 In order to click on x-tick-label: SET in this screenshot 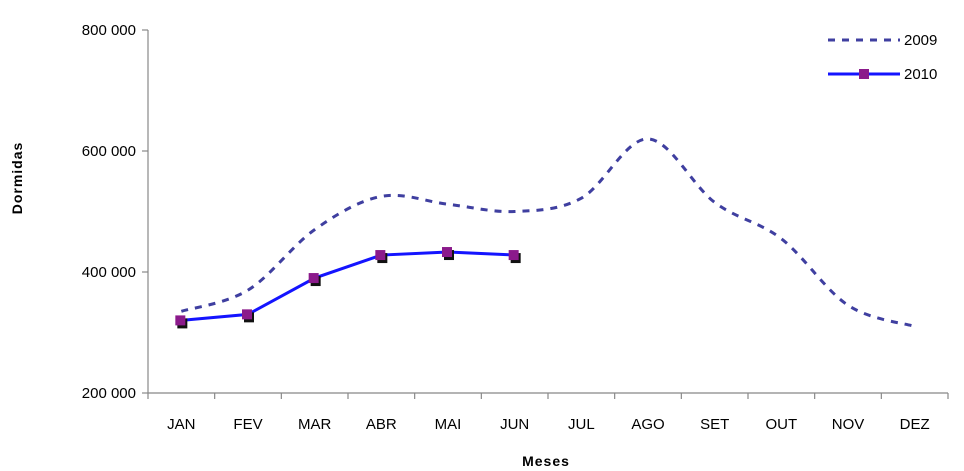, I will do `click(714, 424)`.